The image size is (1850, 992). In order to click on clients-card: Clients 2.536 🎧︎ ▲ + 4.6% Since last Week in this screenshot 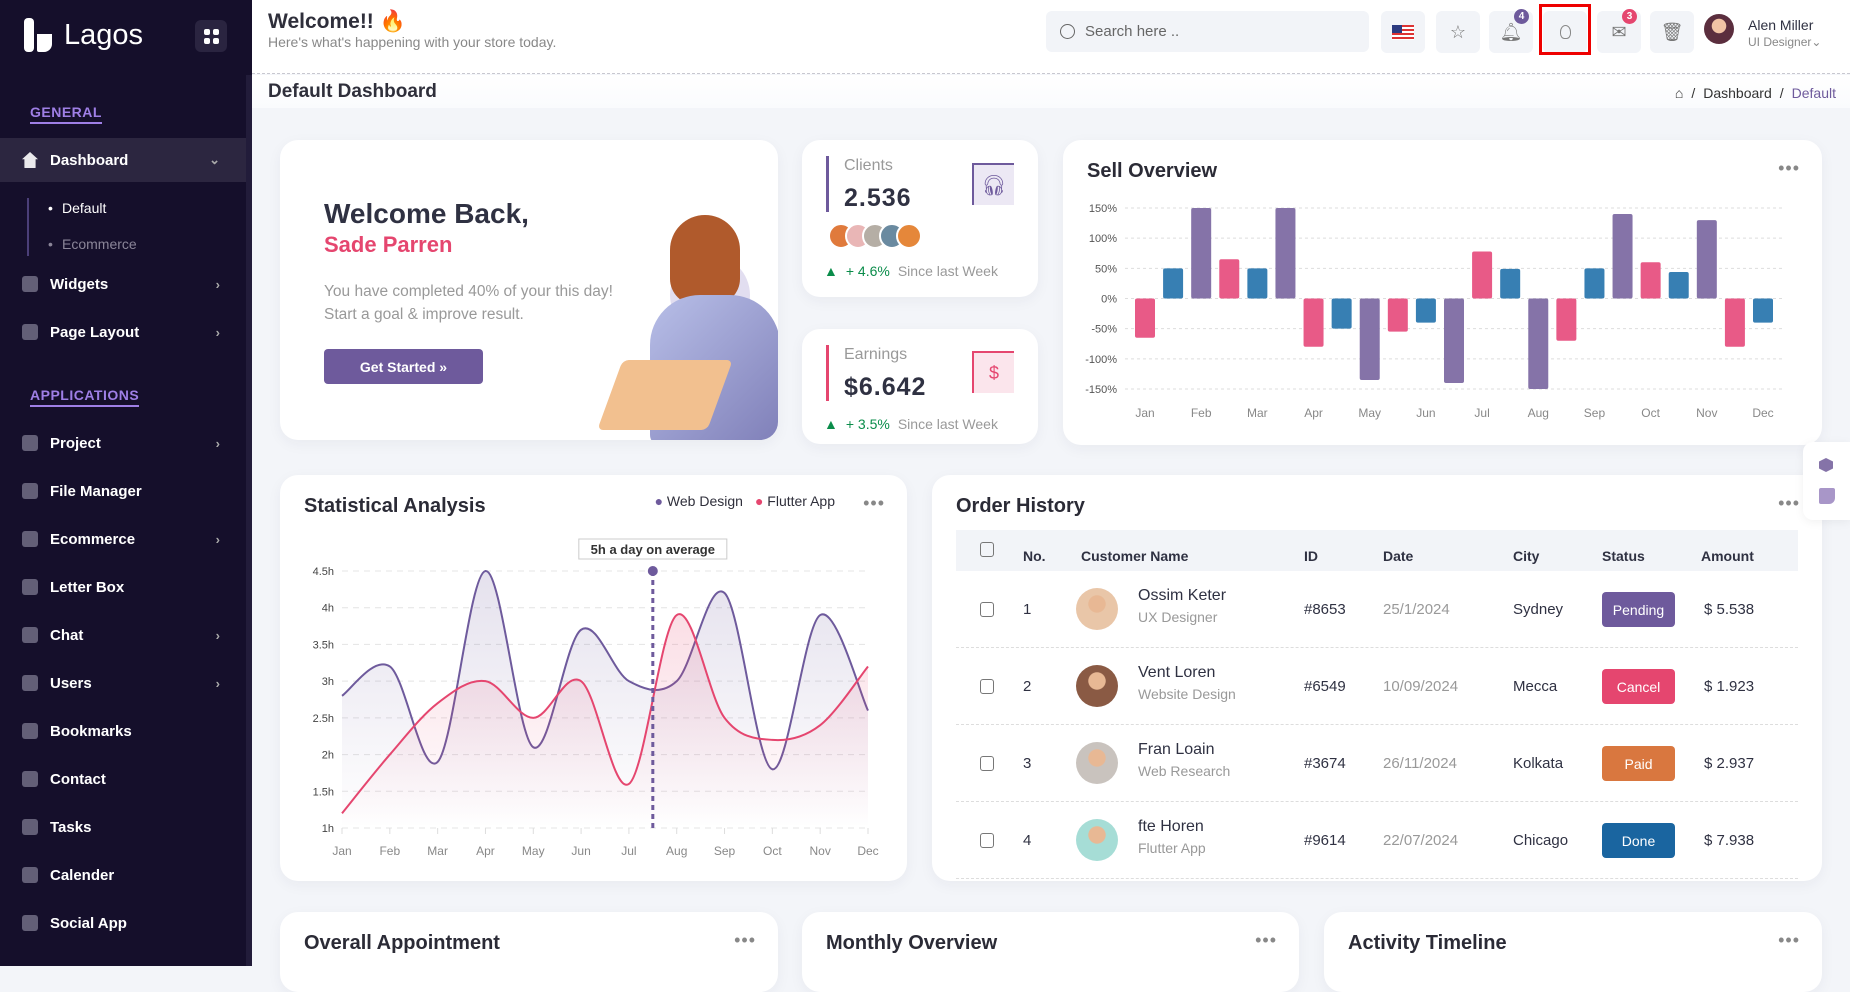, I will do `click(920, 218)`.